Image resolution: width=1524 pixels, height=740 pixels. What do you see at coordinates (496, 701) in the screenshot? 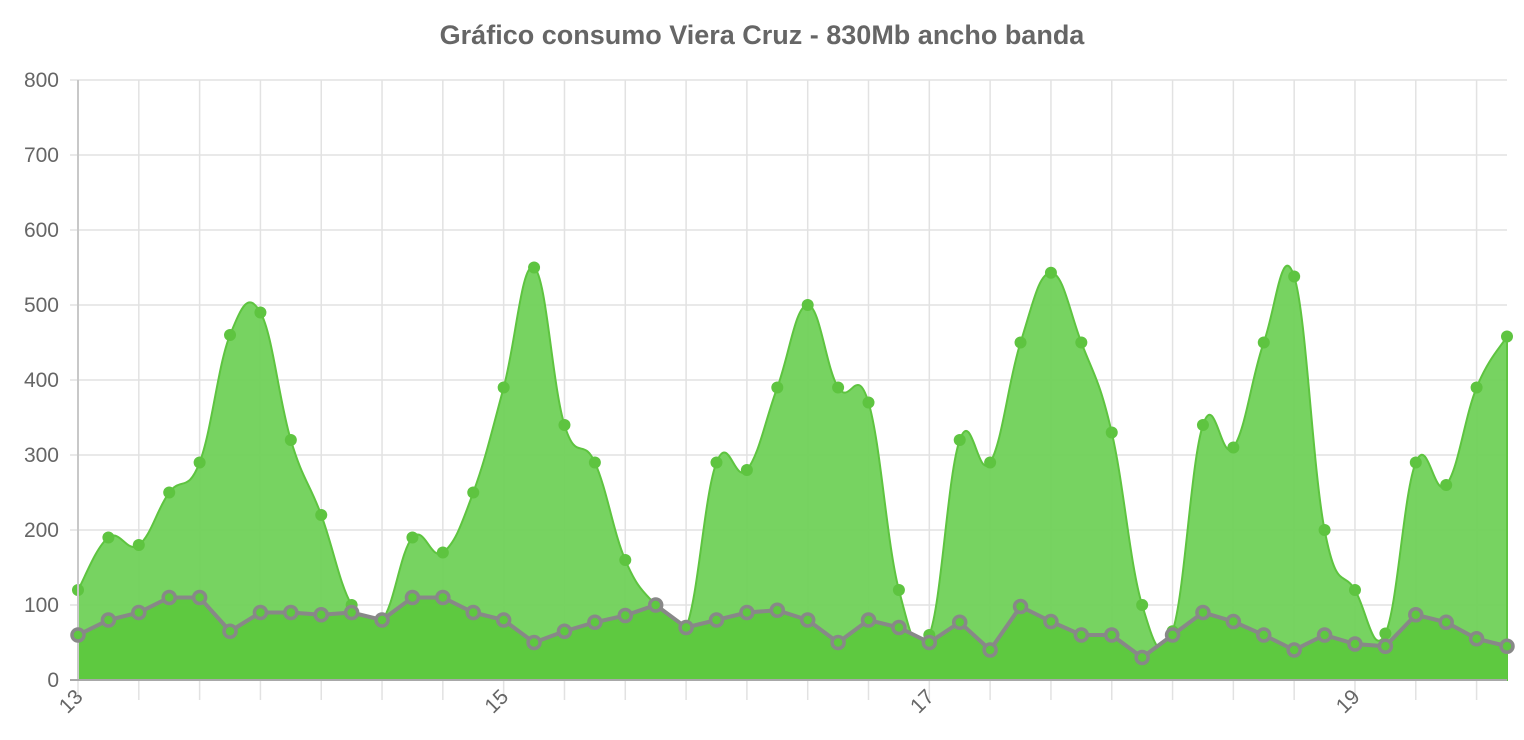
I see `x-tick-label: 15` at bounding box center [496, 701].